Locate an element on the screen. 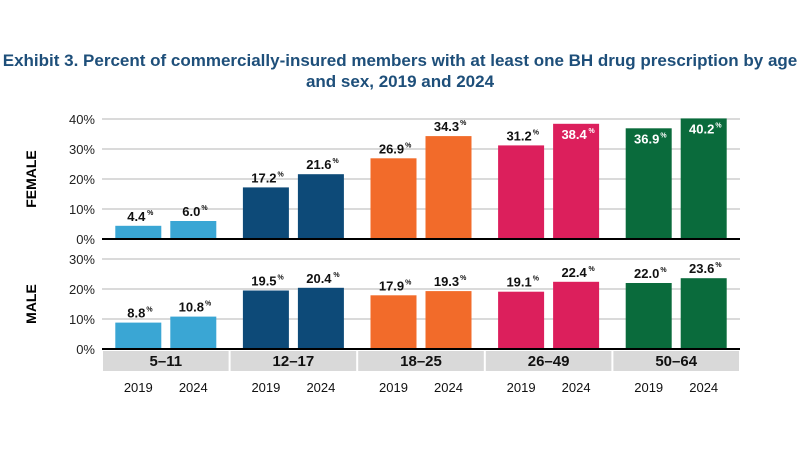  category-label: 5–11 is located at coordinates (166, 361).